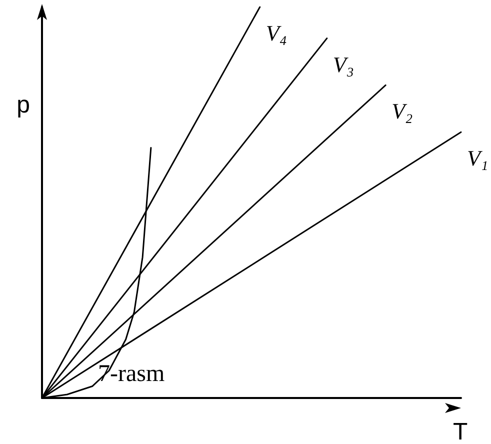 This screenshot has width=491, height=444. Describe the element at coordinates (276, 33) in the screenshot. I see `series-label: V₄` at that location.